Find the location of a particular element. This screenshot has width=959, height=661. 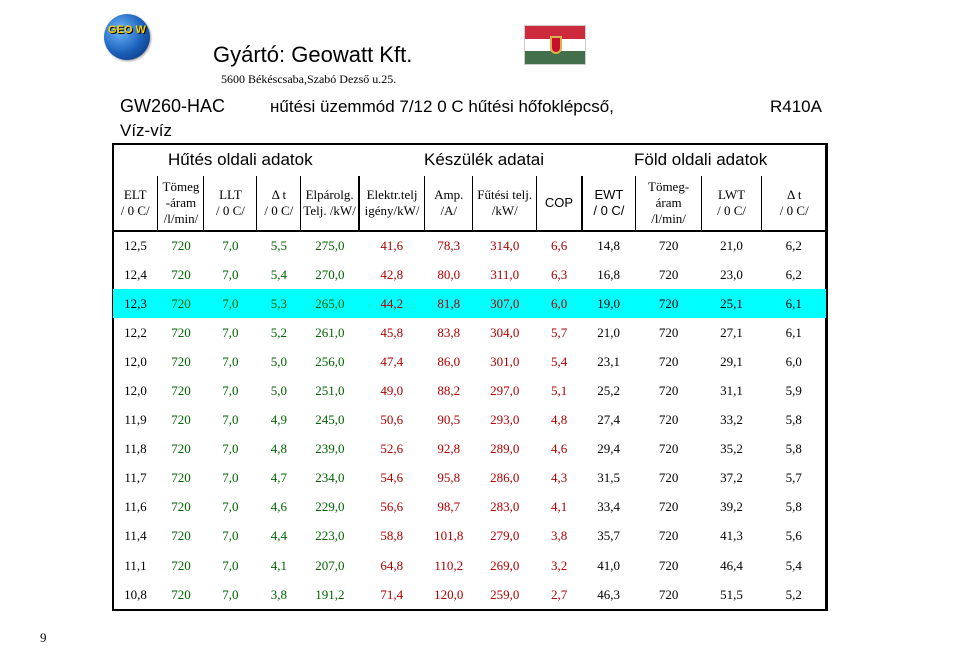

table-cell: 4,1 is located at coordinates (278, 565).